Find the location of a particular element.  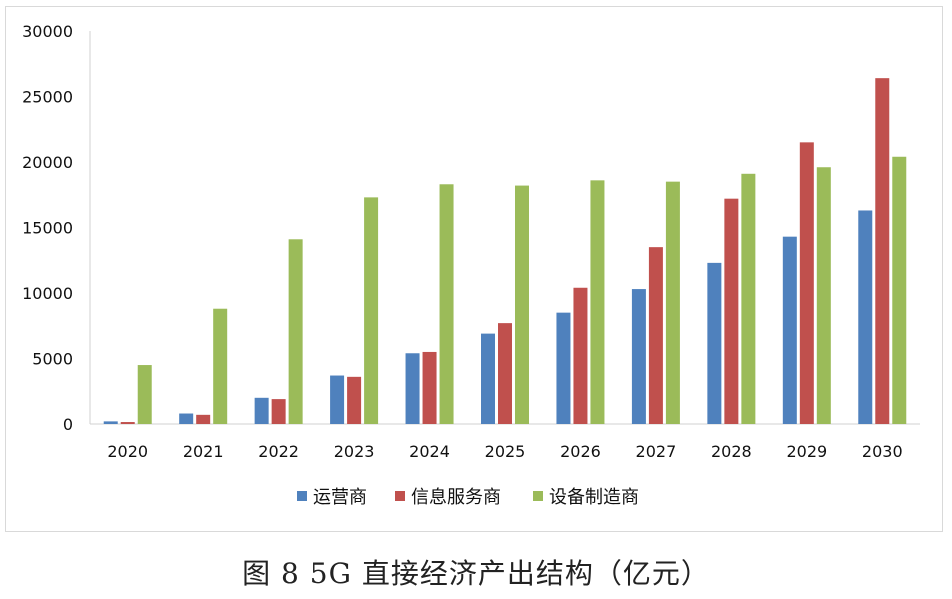

x-tick-label: 2026 is located at coordinates (580, 451).